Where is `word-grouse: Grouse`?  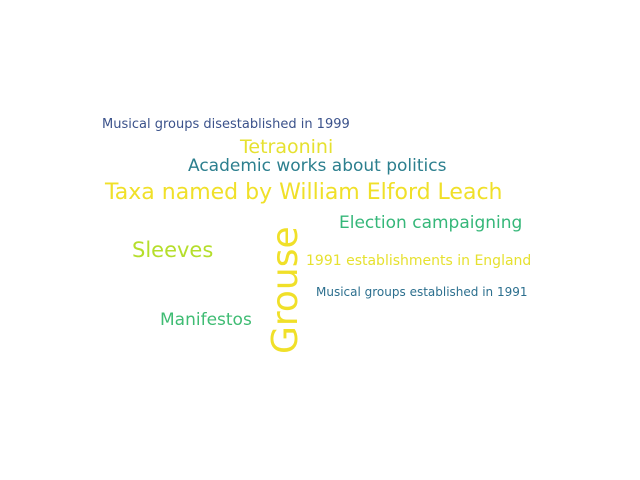
word-grouse: Grouse is located at coordinates (285, 290).